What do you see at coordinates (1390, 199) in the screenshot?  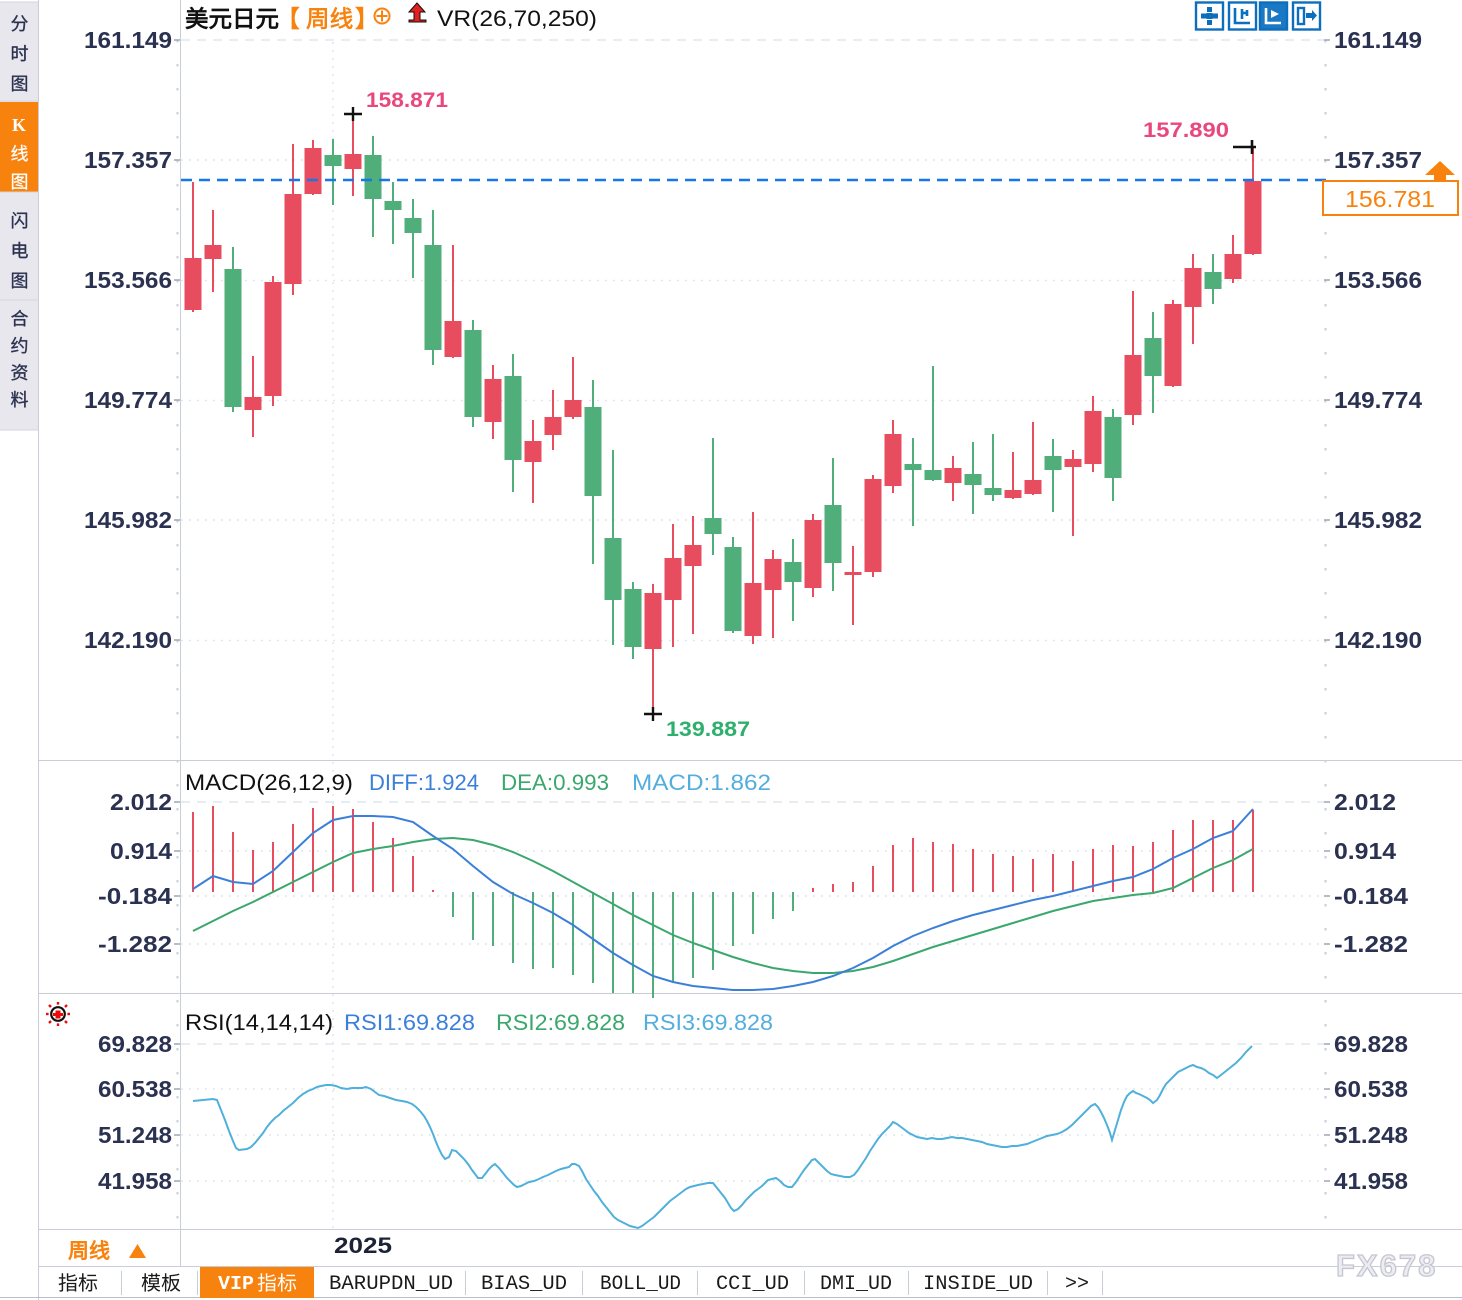 I see `svg-text: 156.781` at bounding box center [1390, 199].